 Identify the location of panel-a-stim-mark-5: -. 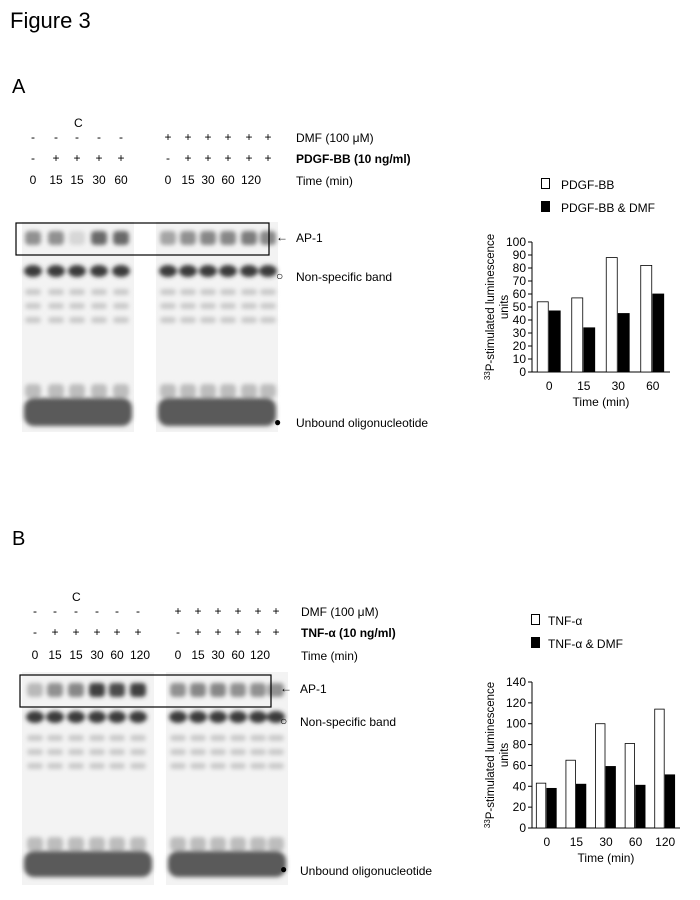
(168, 158).